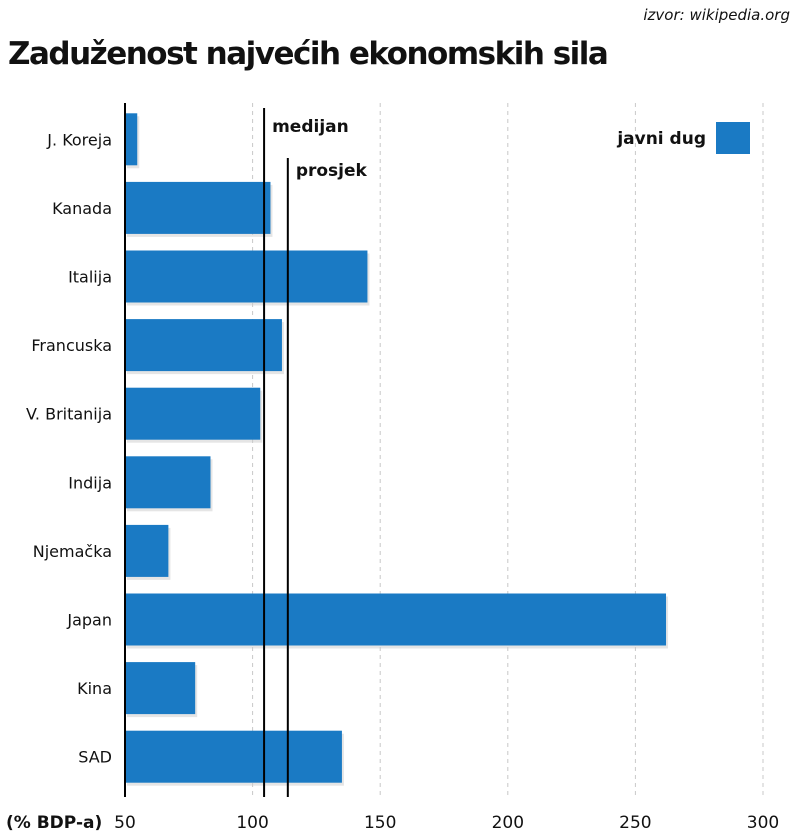 The height and width of the screenshot is (839, 800). Describe the element at coordinates (763, 823) in the screenshot. I see `x-tick-label: 300` at that location.